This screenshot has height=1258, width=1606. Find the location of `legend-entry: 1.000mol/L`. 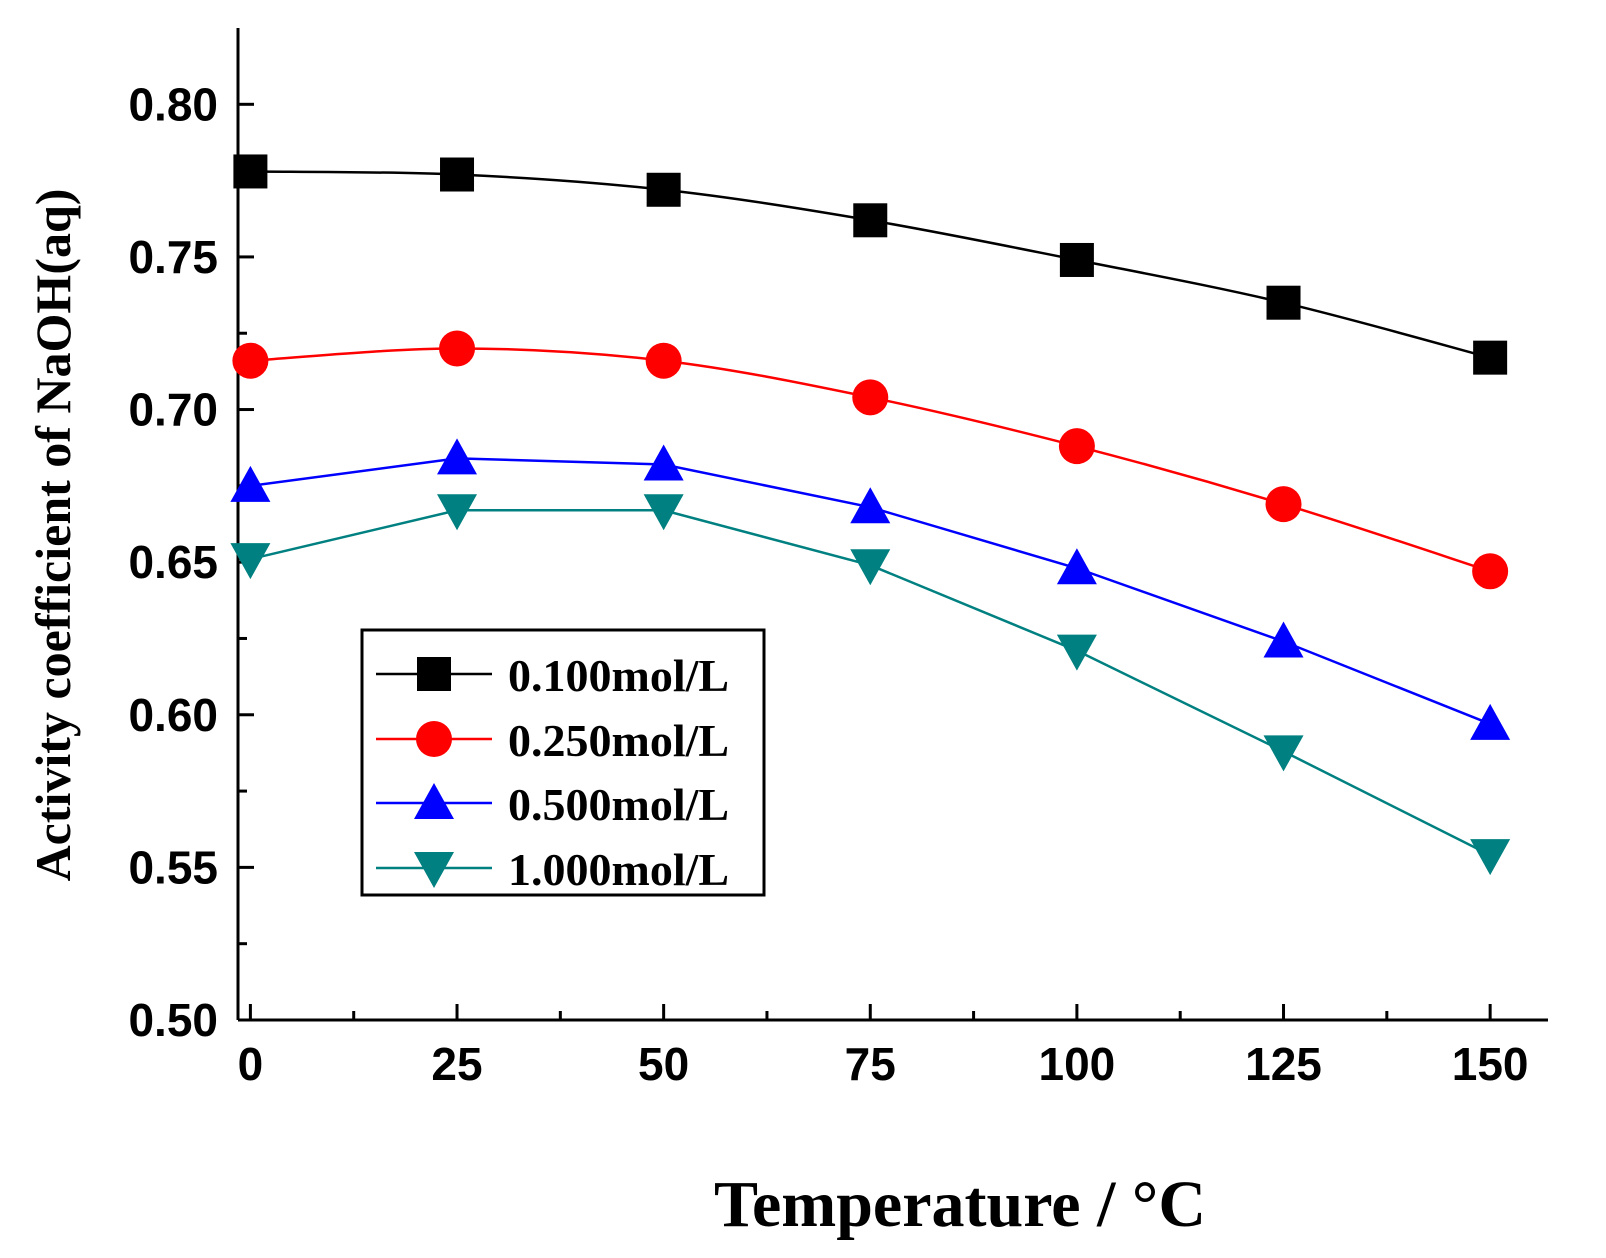

legend-entry: 1.000mol/L is located at coordinates (552, 869).